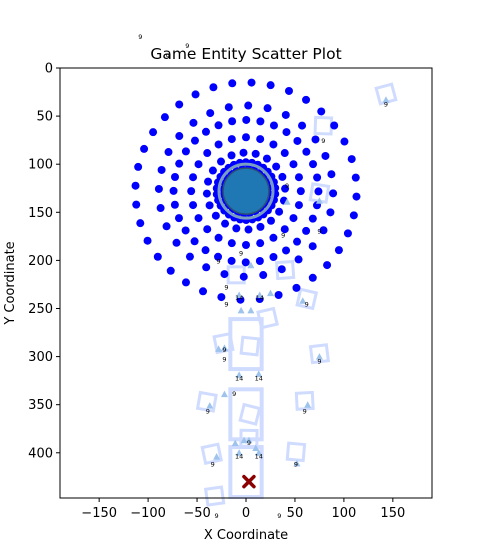 The height and width of the screenshot is (560, 480). Describe the element at coordinates (44, 117) in the screenshot. I see `y-tick-label: 50` at that location.